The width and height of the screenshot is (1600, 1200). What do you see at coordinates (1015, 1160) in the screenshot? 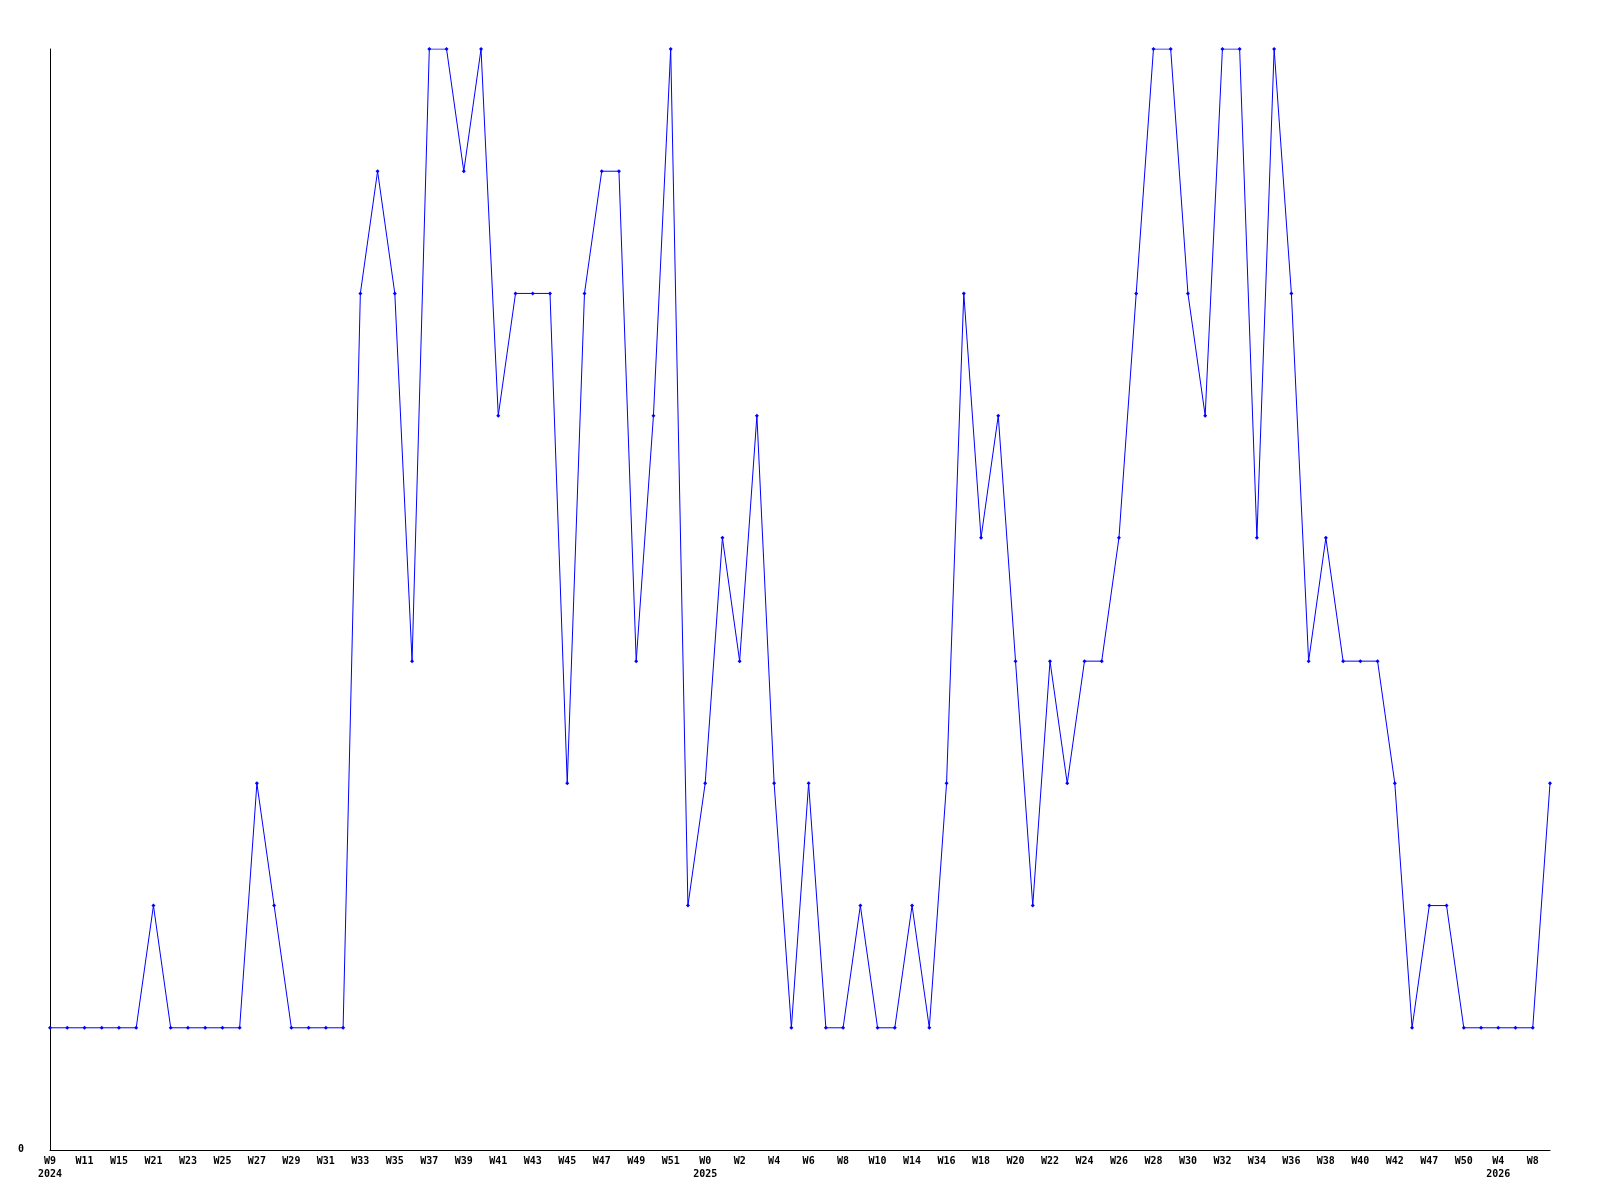
I see `x-tick-label: W20` at bounding box center [1015, 1160].